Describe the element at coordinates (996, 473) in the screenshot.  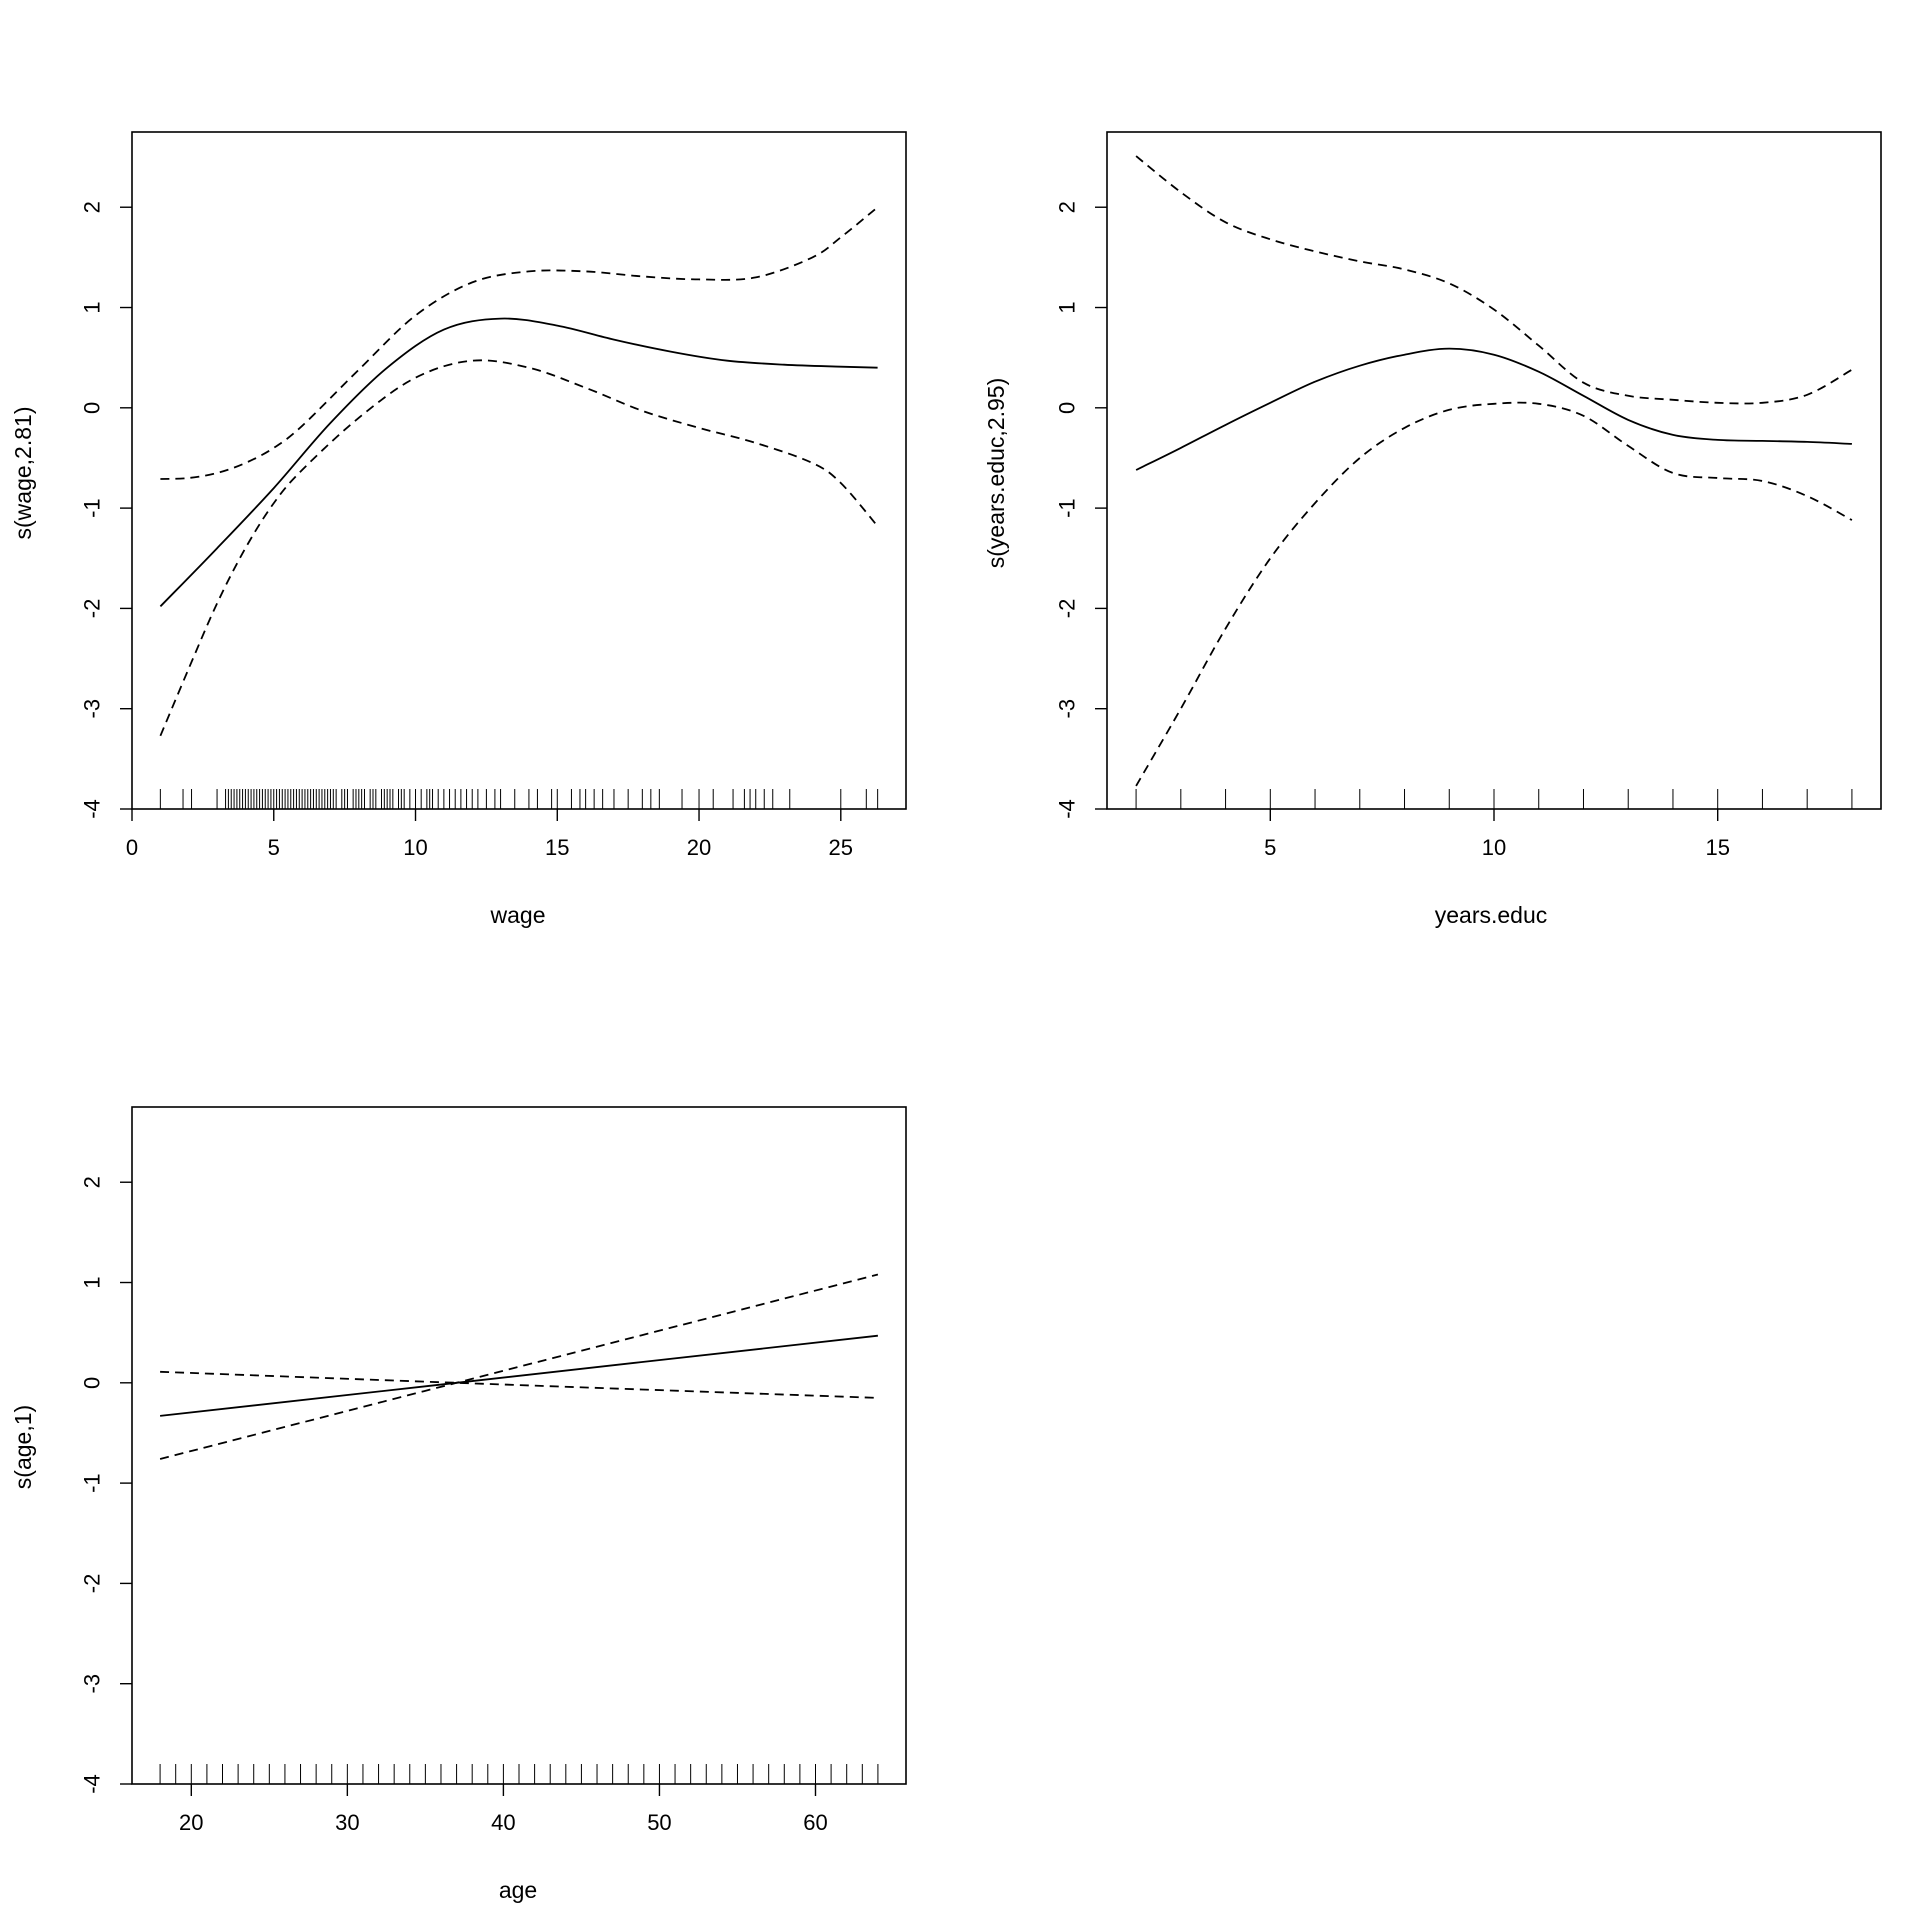
I see `y-axis-title: s(years.educ,2.95)` at that location.